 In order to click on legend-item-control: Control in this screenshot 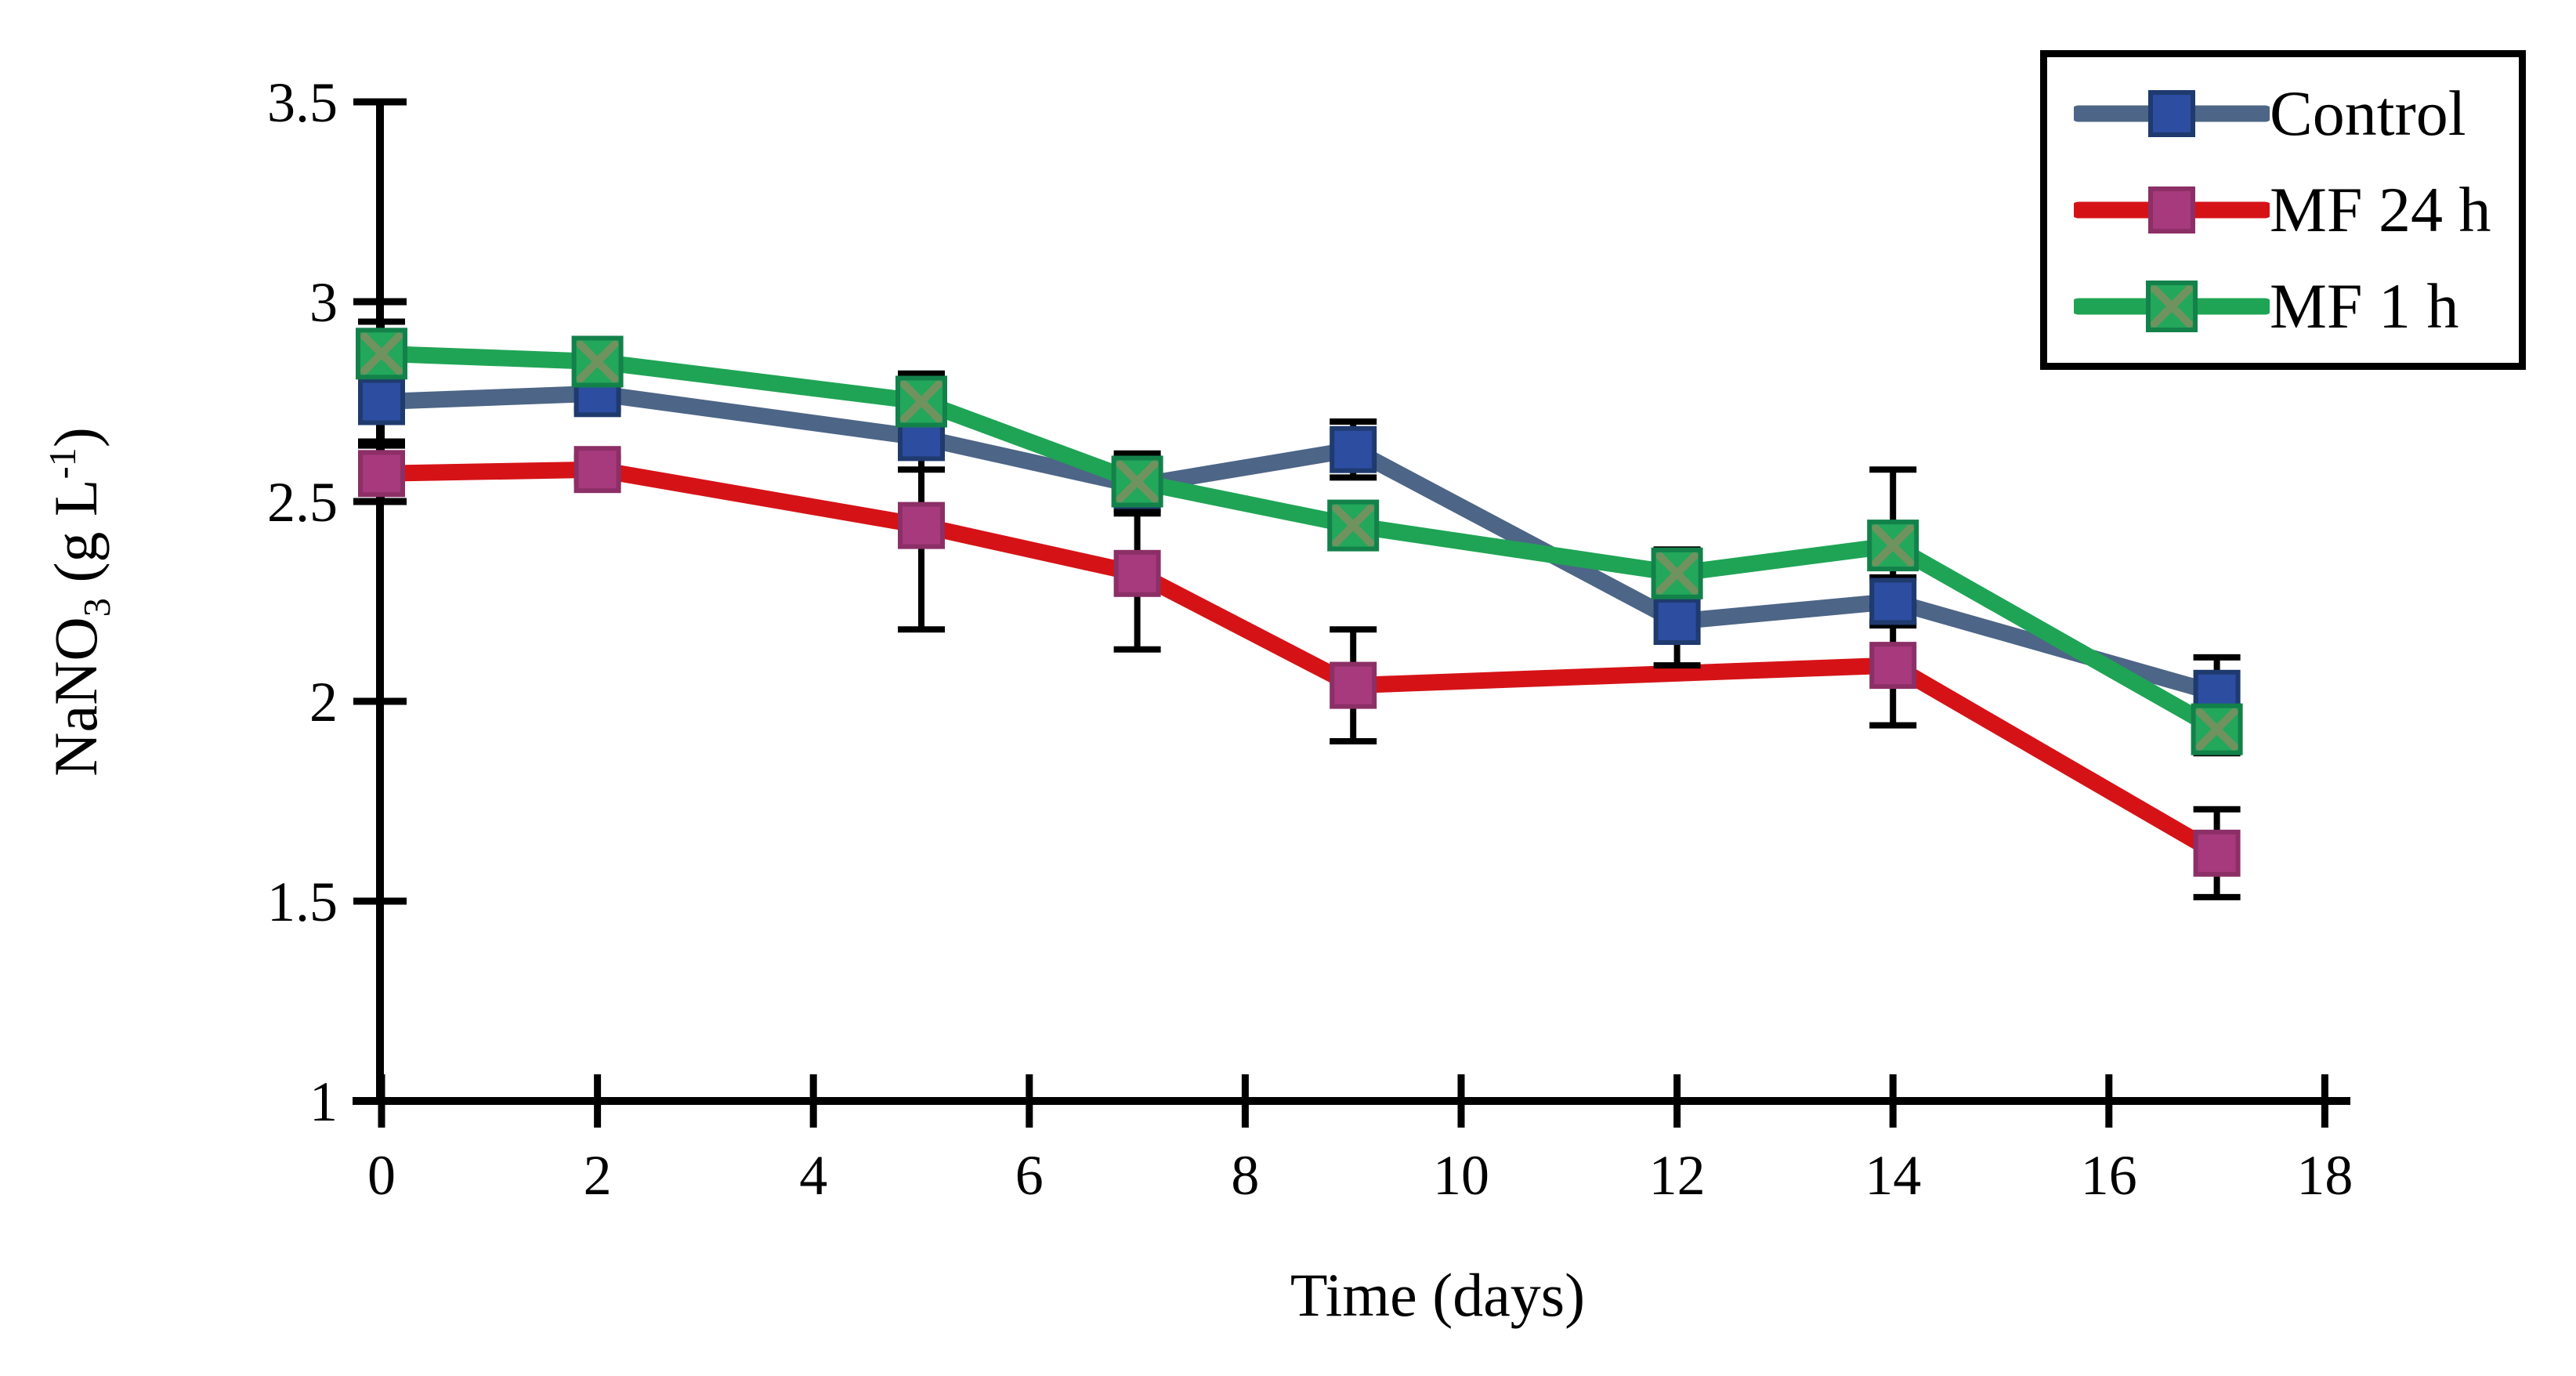, I will do `click(2292, 113)`.